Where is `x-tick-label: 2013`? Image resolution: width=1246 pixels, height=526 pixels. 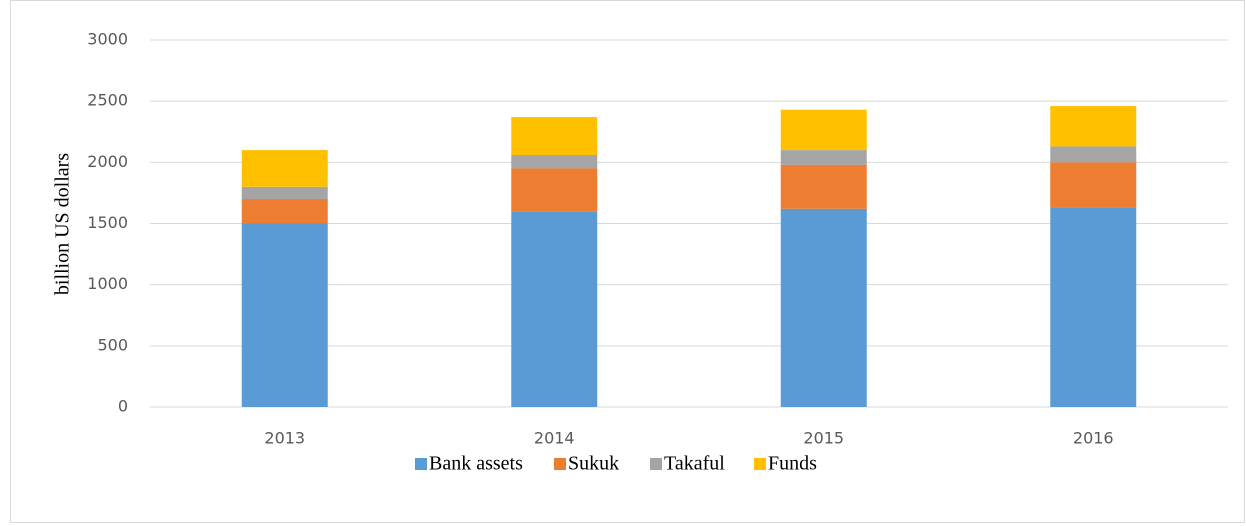 x-tick-label: 2013 is located at coordinates (284, 438).